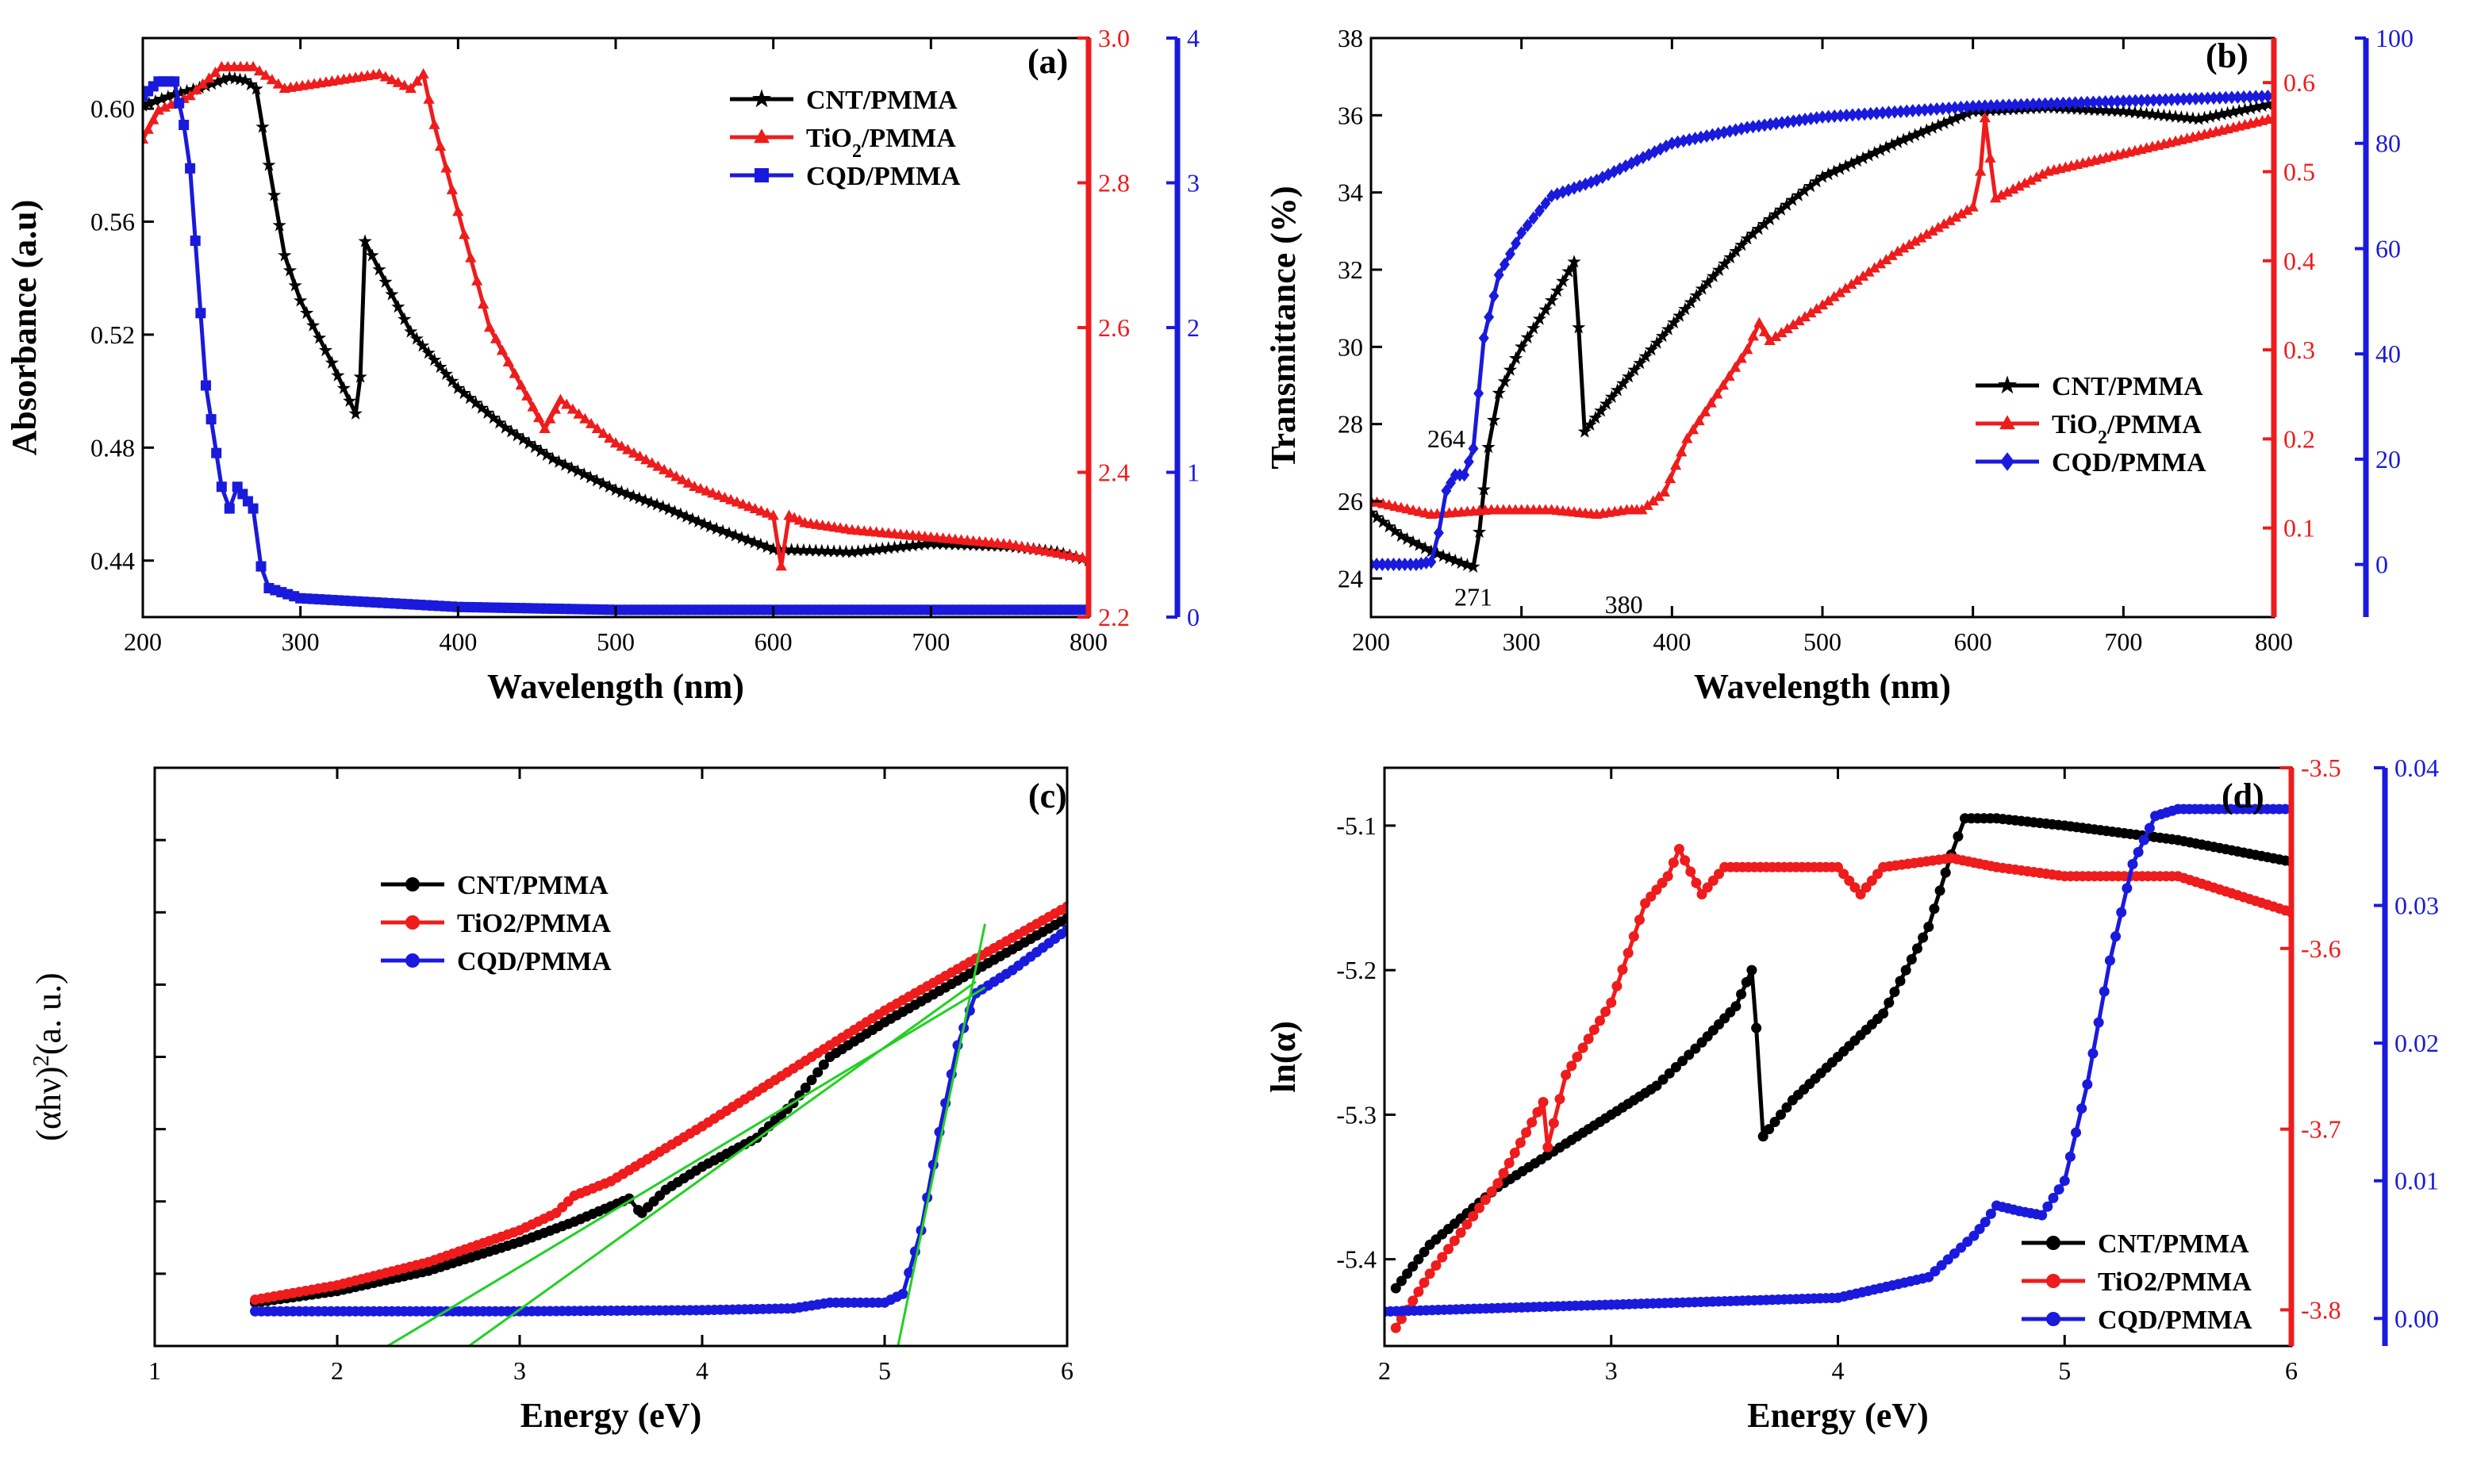 The height and width of the screenshot is (1484, 2477). Describe the element at coordinates (534, 923) in the screenshot. I see `legend-label: TiO2/PMMA` at that location.